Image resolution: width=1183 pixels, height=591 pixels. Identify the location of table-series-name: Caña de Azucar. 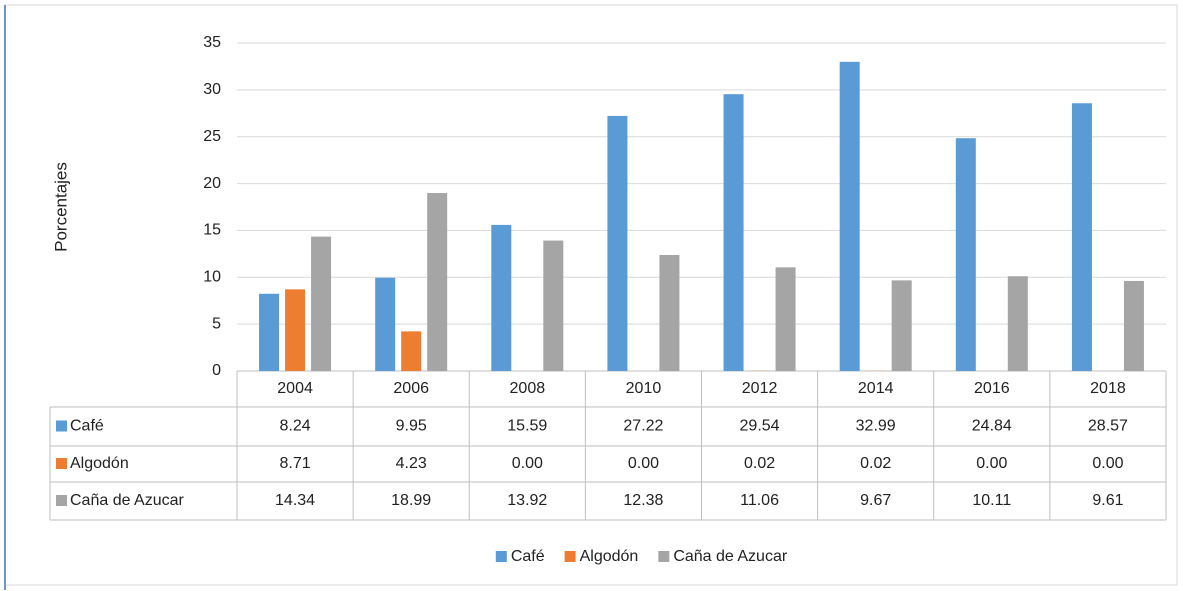
(127, 500).